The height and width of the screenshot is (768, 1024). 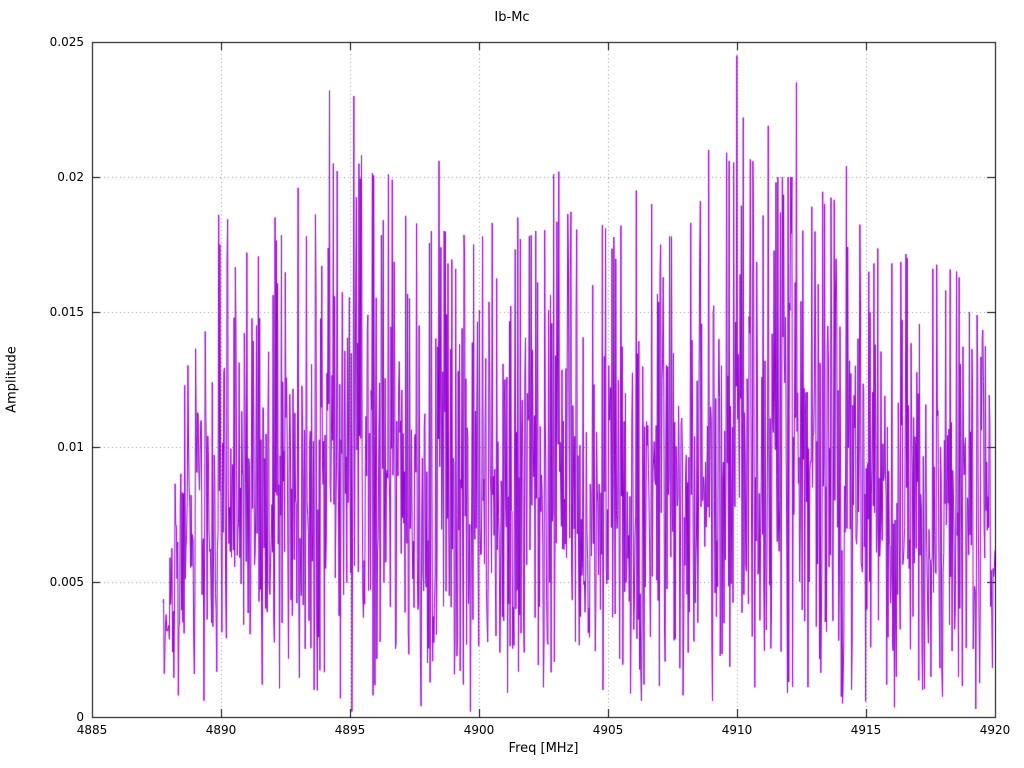 I want to click on x-tick-label: 4920, so click(x=995, y=730).